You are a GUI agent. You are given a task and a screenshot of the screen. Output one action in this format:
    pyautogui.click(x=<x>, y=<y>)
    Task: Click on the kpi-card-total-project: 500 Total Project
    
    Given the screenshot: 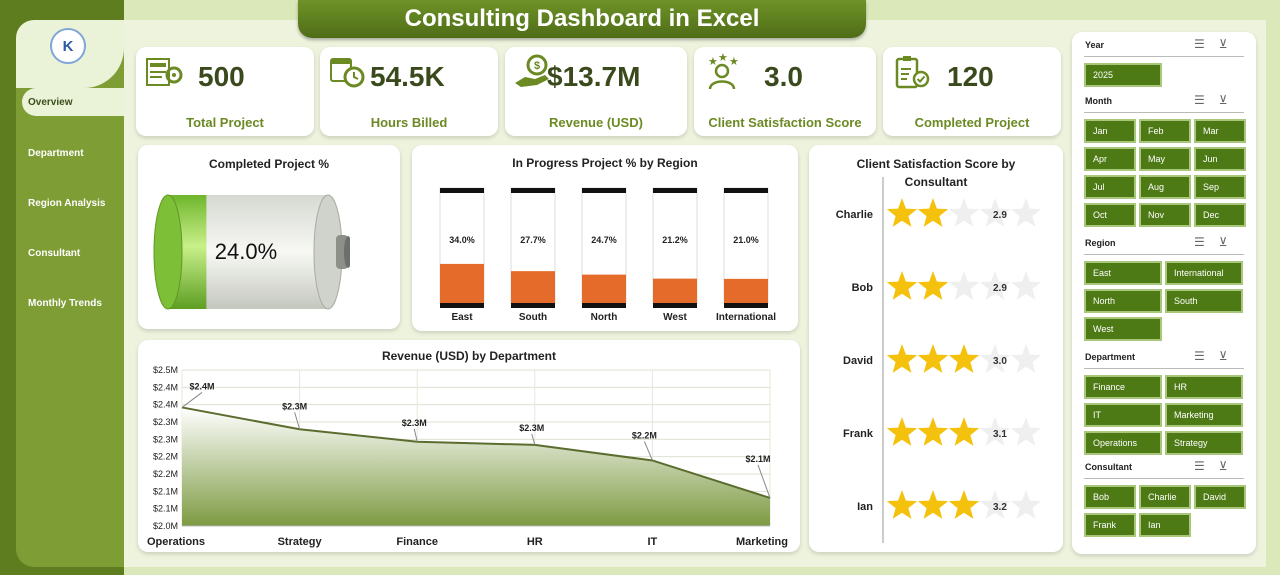 What is the action you would take?
    pyautogui.click(x=225, y=91)
    